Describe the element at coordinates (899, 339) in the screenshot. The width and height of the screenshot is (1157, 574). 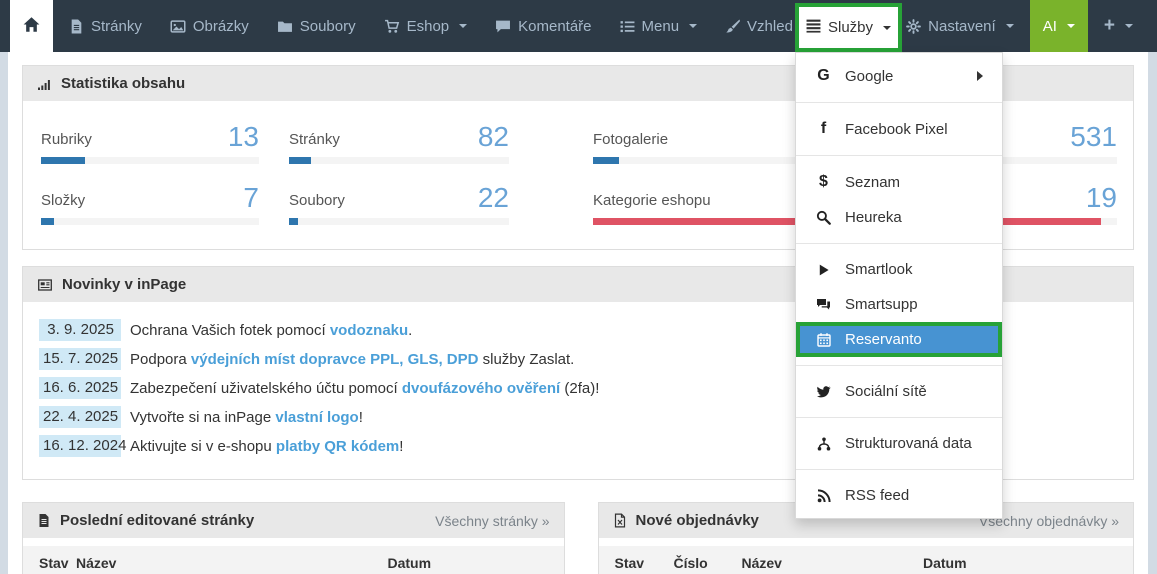
I see `menu-item-reservanto: Reservanto` at that location.